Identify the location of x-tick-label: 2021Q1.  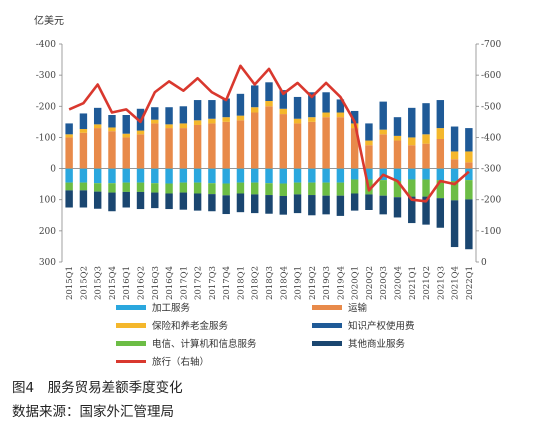
(413, 283).